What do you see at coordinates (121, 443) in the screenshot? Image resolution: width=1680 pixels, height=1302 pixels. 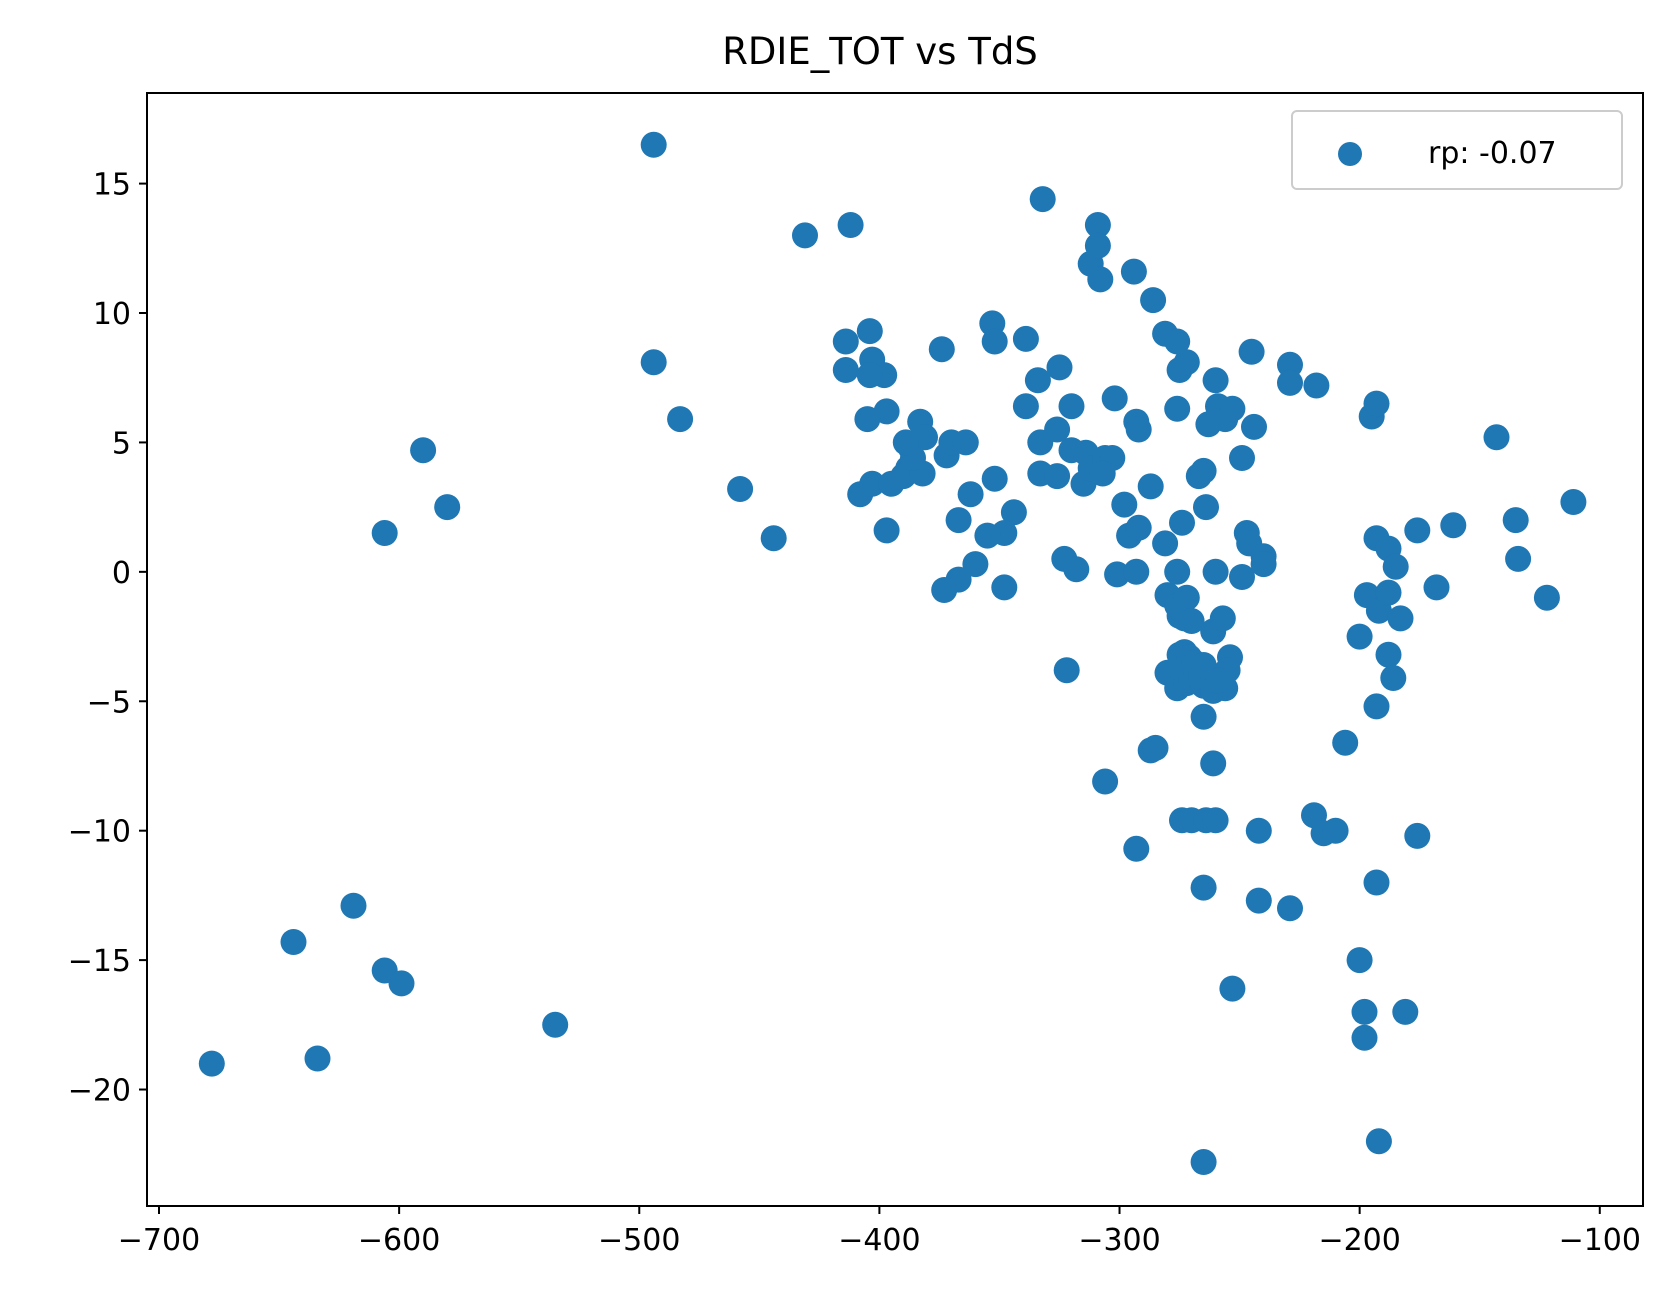 I see `y-tick-label: 5` at bounding box center [121, 443].